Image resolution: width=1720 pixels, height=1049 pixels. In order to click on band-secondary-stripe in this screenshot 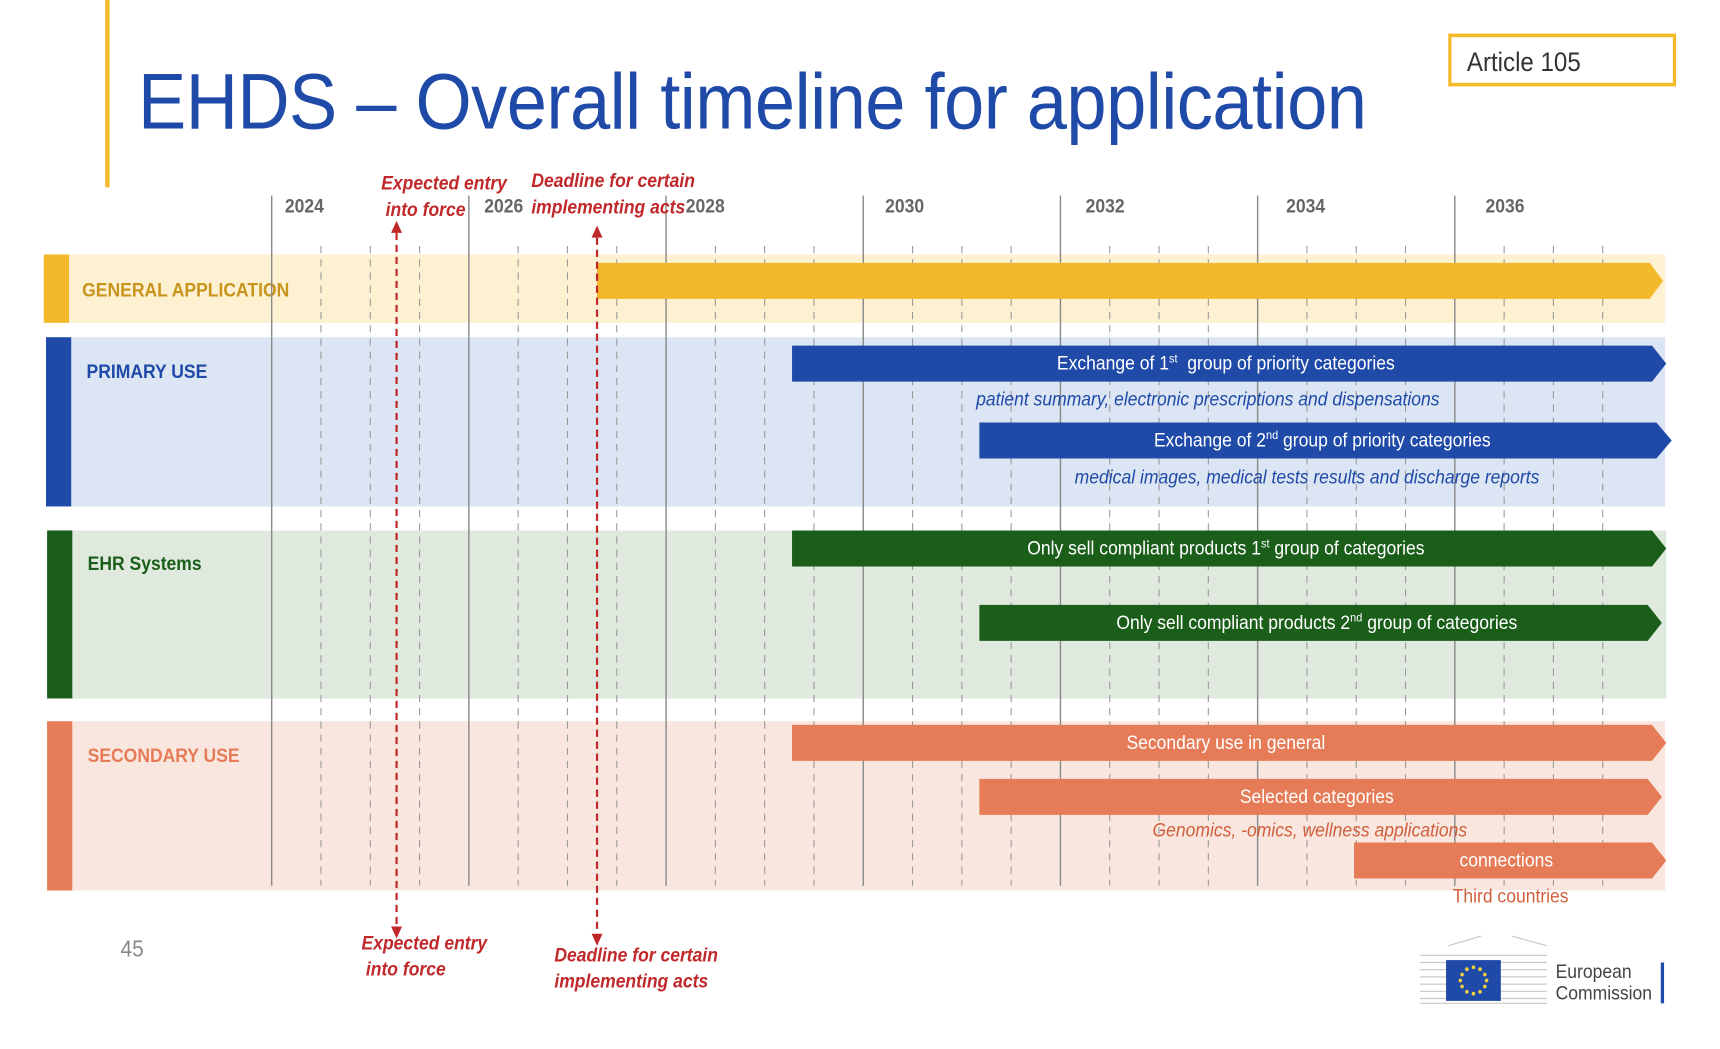, I will do `click(60, 806)`.